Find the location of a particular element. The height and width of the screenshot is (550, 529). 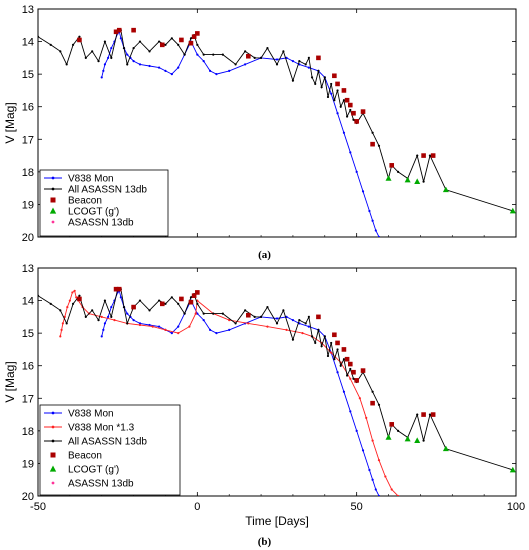

y-tick-label: 16 is located at coordinates (28, 367).